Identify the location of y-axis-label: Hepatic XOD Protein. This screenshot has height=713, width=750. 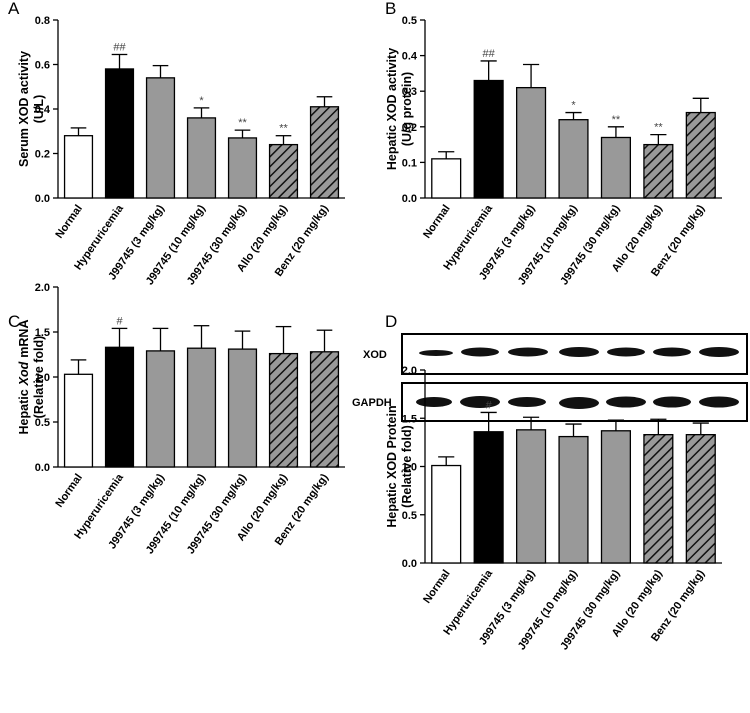
(392, 466).